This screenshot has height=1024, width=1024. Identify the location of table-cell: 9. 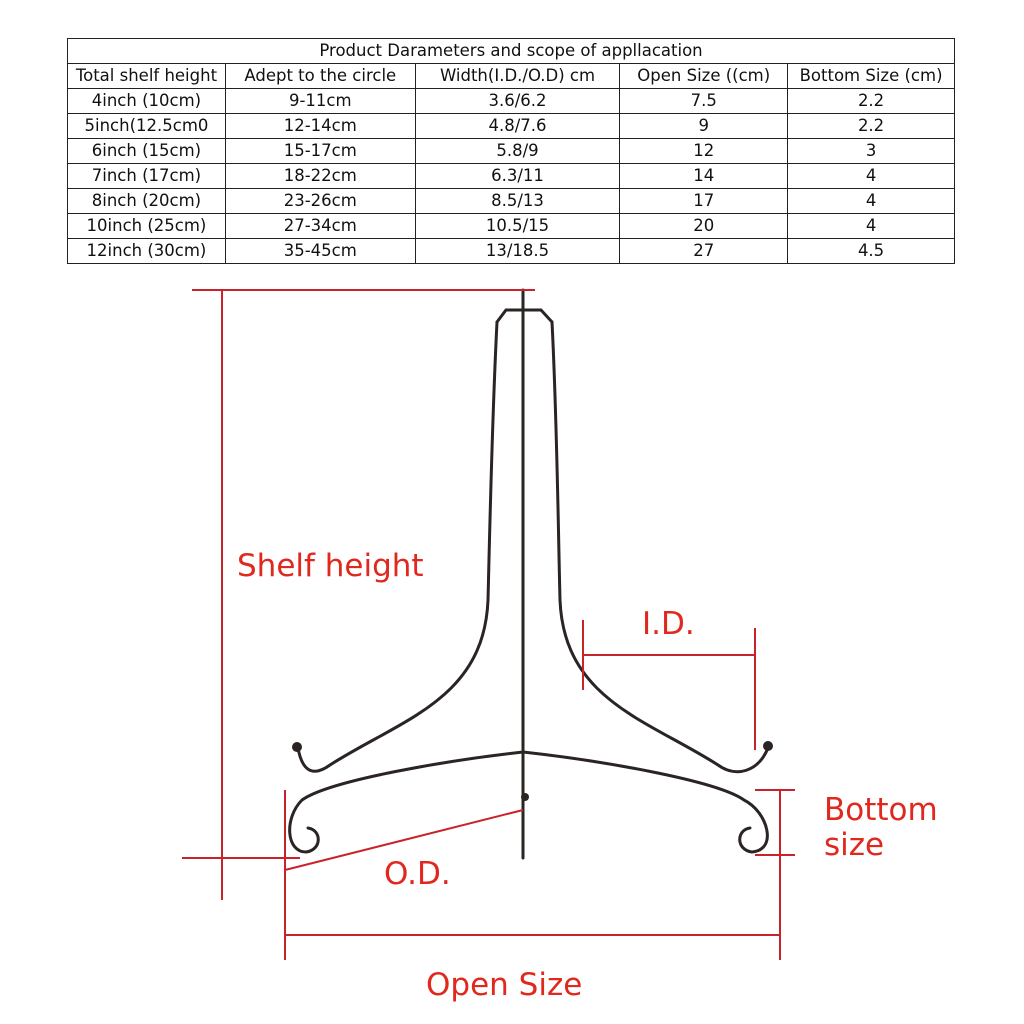
(704, 126).